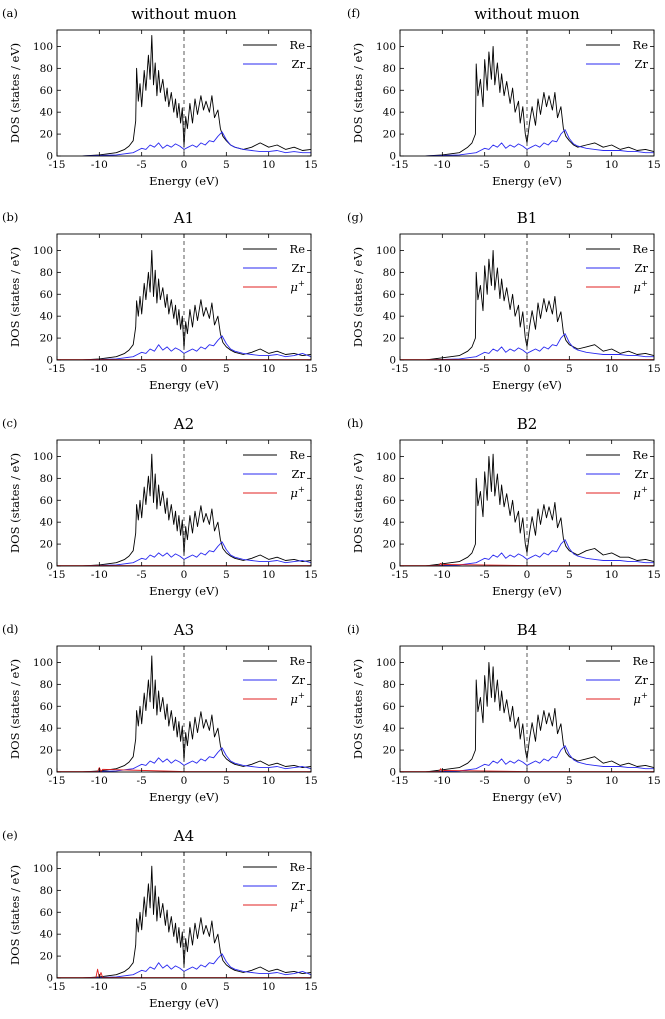 The height and width of the screenshot is (1019, 665). I want to click on panel-letter: (i), so click(353, 629).